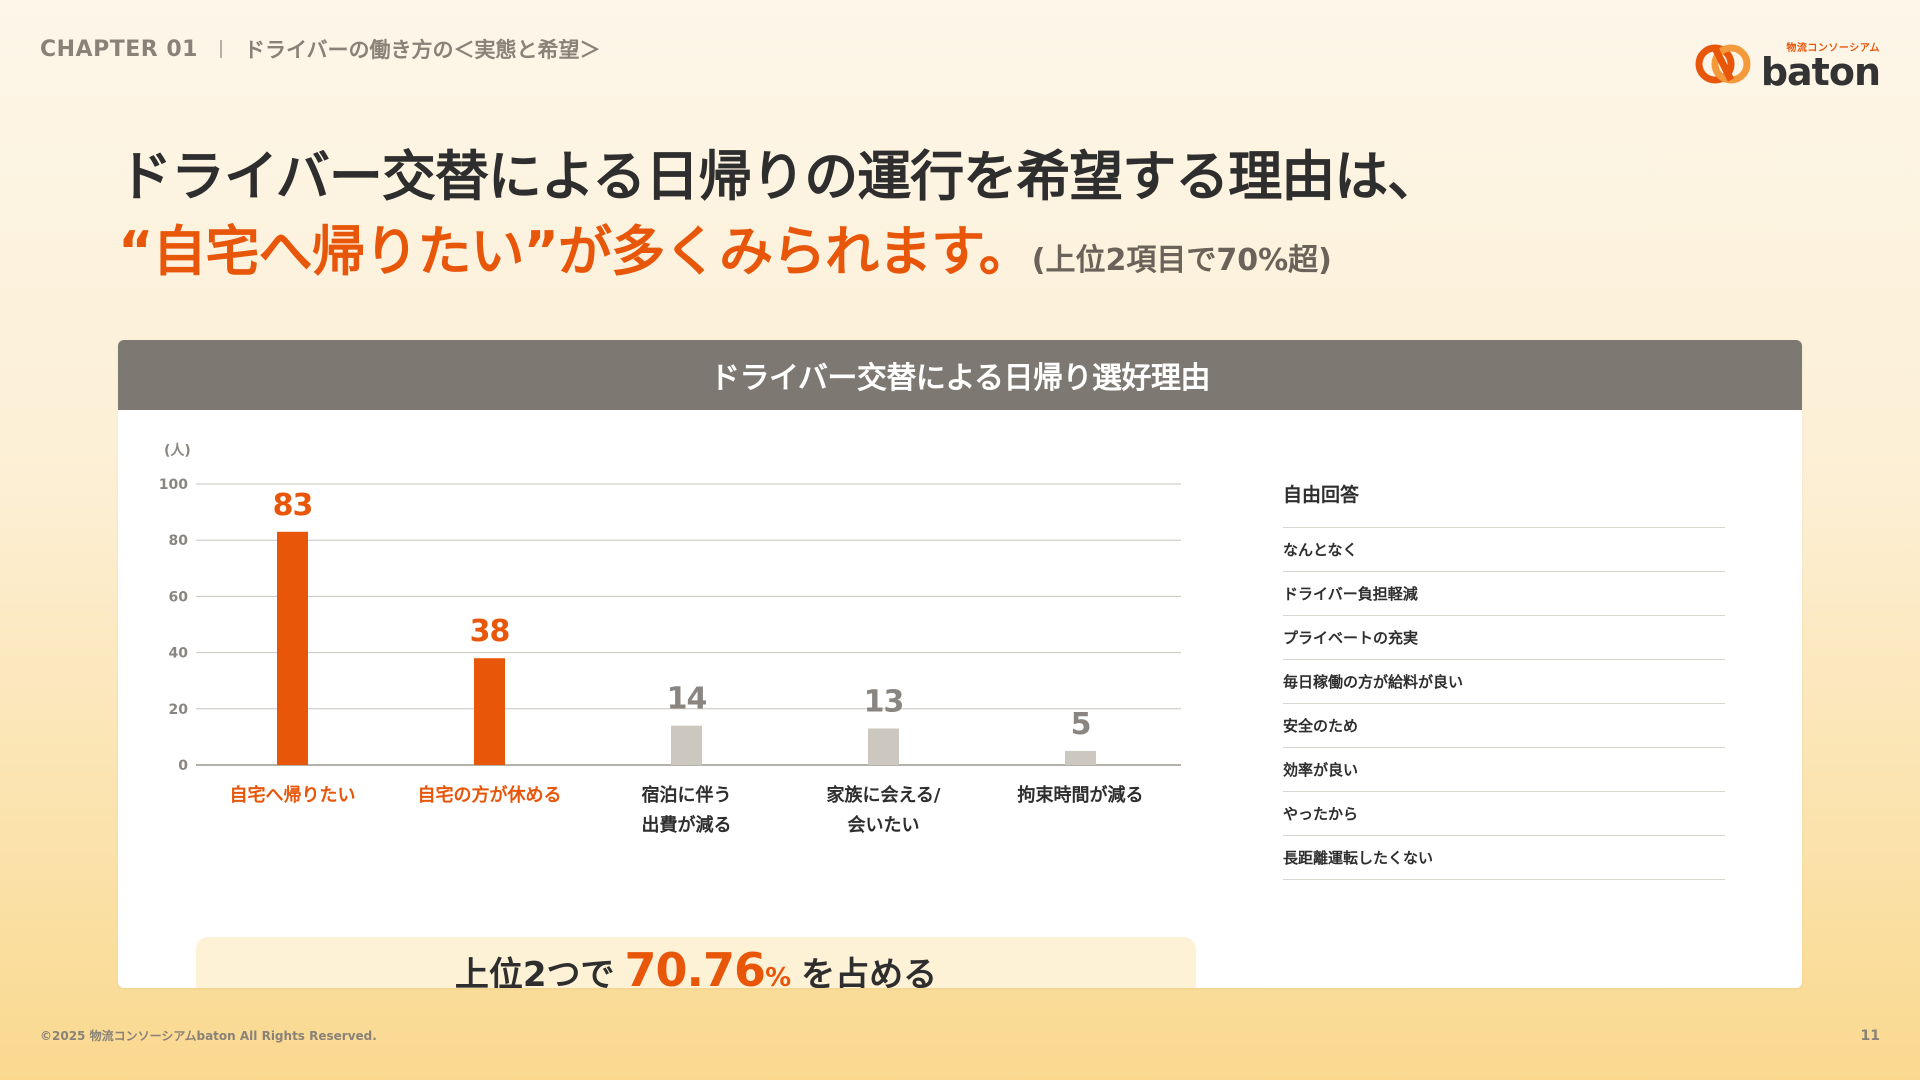 Image resolution: width=1920 pixels, height=1080 pixels. I want to click on summary-suffix: を占める, so click(869, 971).